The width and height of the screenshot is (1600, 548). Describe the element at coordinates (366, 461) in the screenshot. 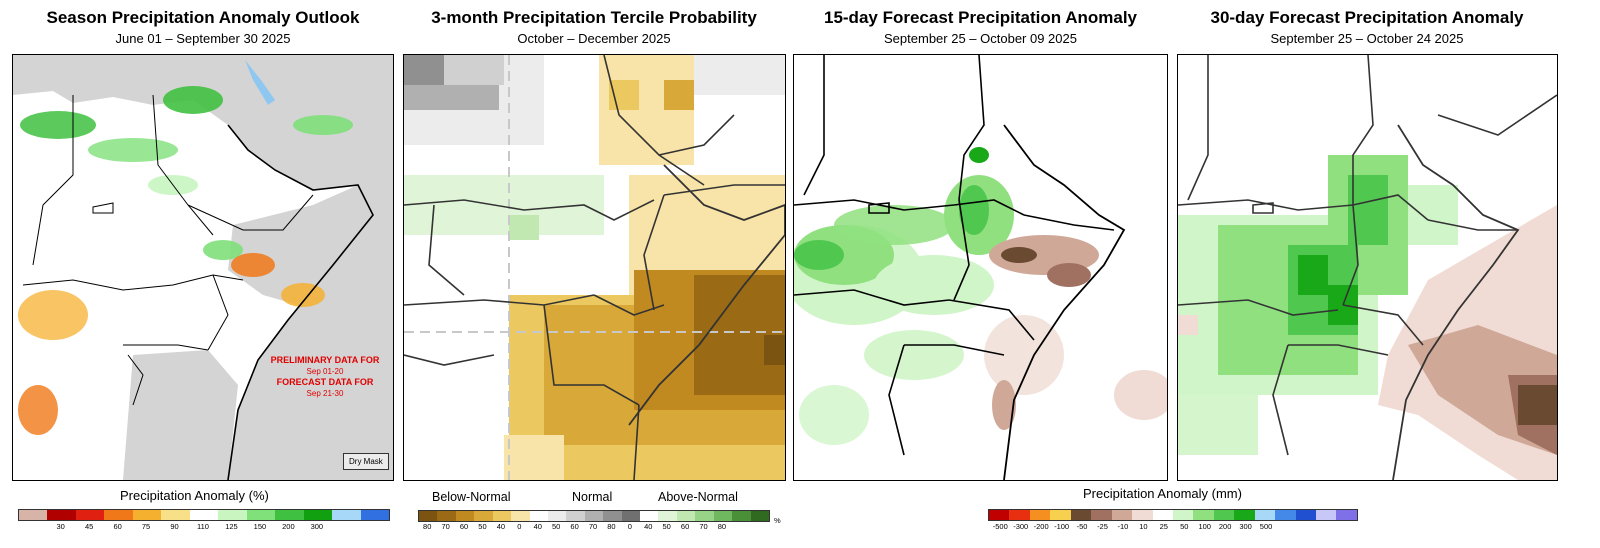

I see `dry-mask-legend: Dry Mask` at that location.